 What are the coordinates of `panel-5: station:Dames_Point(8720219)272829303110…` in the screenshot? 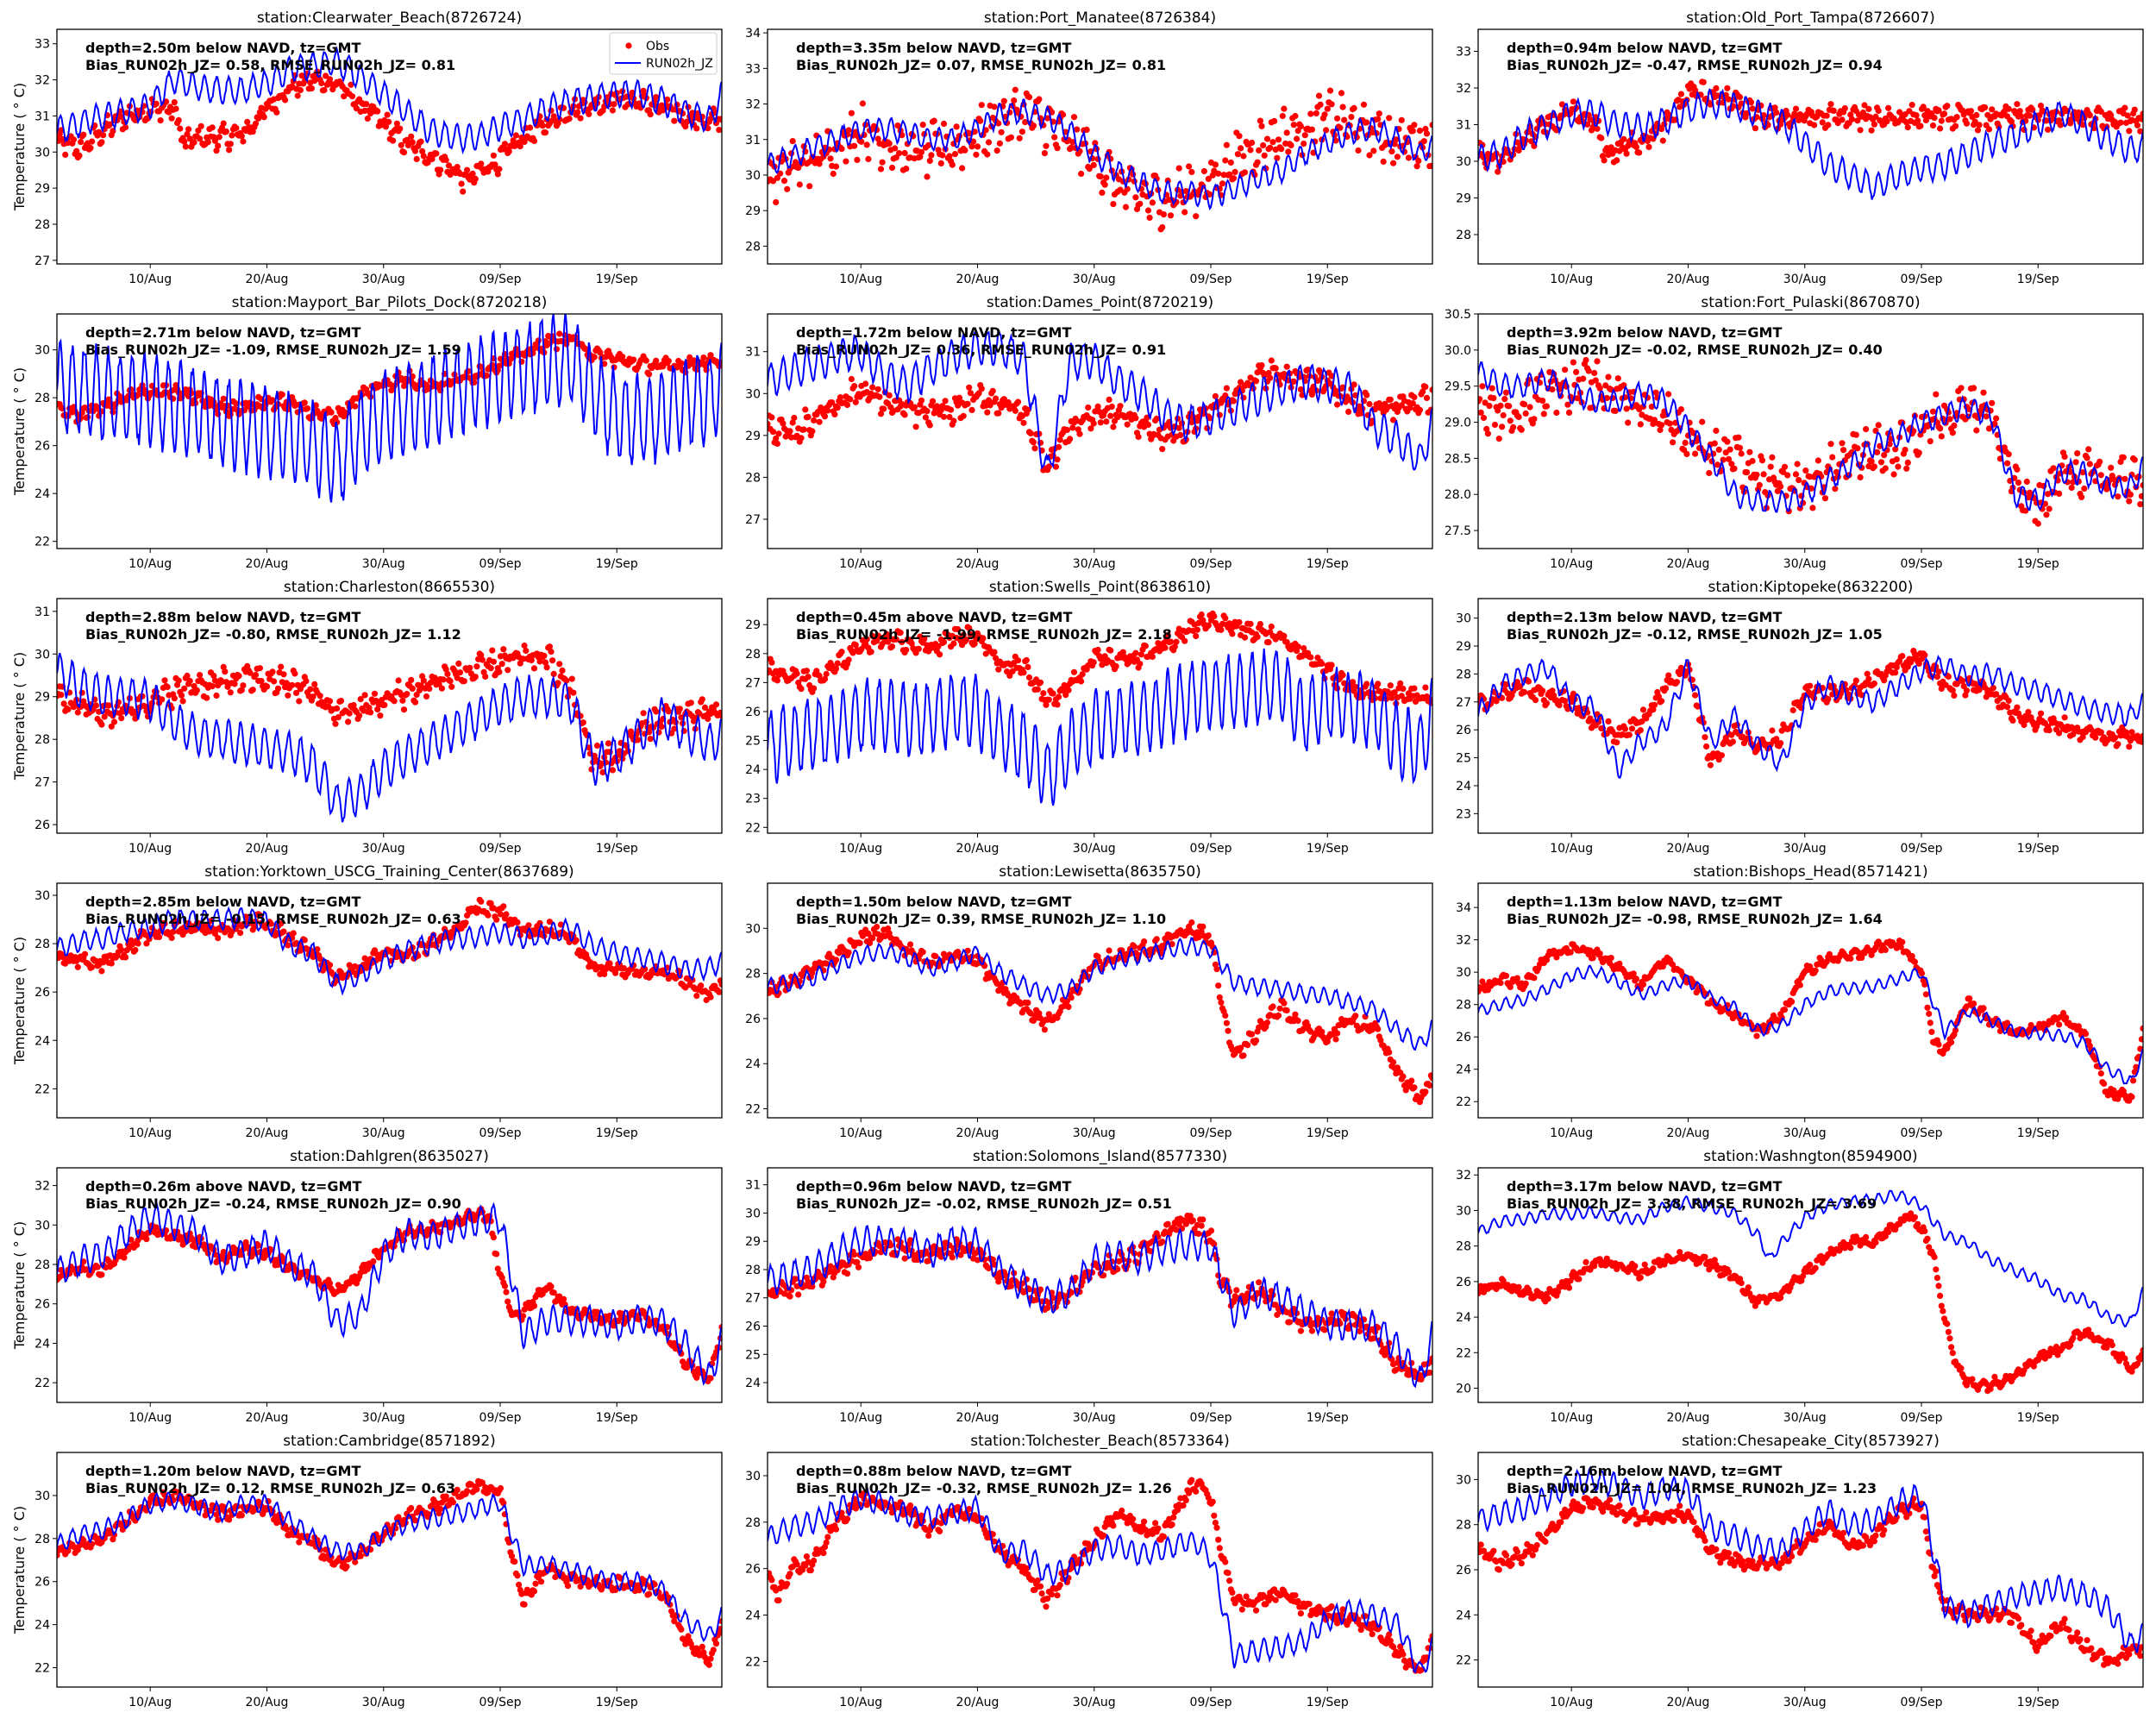 It's located at (1089, 433).